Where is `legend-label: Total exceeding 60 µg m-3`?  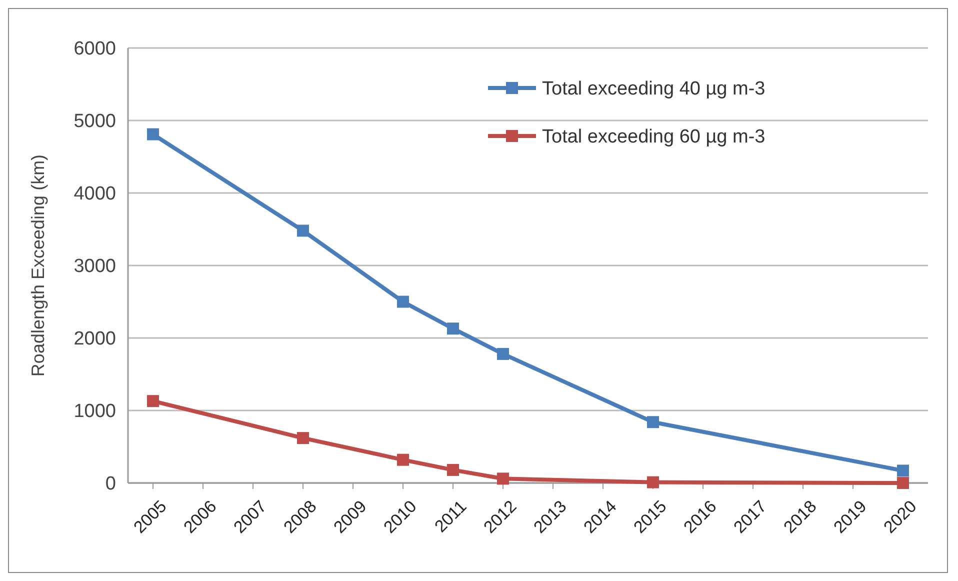 legend-label: Total exceeding 60 µg m-3 is located at coordinates (654, 137).